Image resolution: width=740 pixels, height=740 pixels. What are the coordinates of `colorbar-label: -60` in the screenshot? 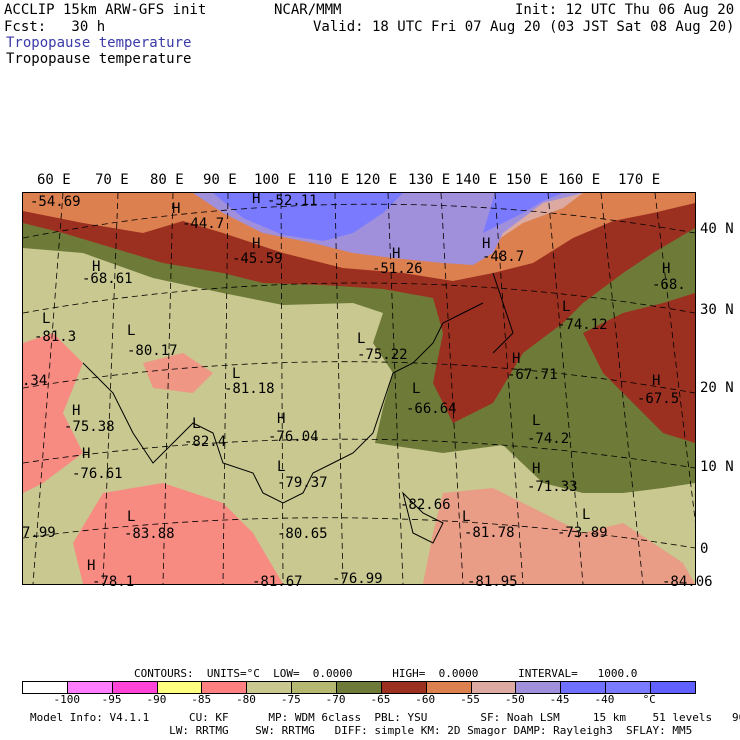 It's located at (425, 699).